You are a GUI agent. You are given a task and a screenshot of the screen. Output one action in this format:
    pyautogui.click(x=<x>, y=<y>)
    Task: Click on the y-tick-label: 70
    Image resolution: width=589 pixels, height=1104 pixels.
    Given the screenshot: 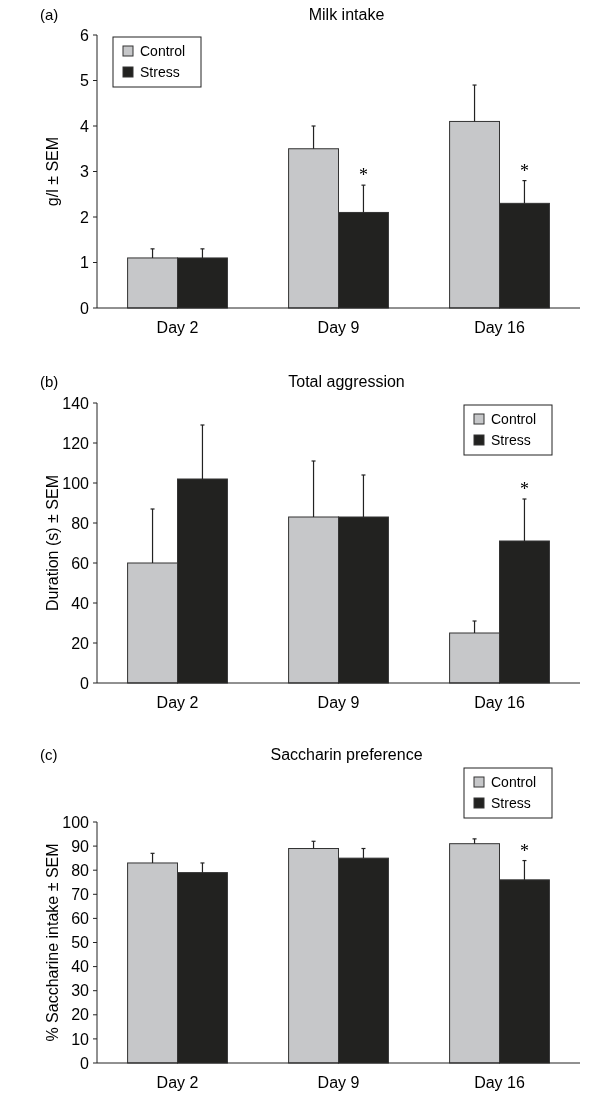 What is the action you would take?
    pyautogui.click(x=80, y=894)
    